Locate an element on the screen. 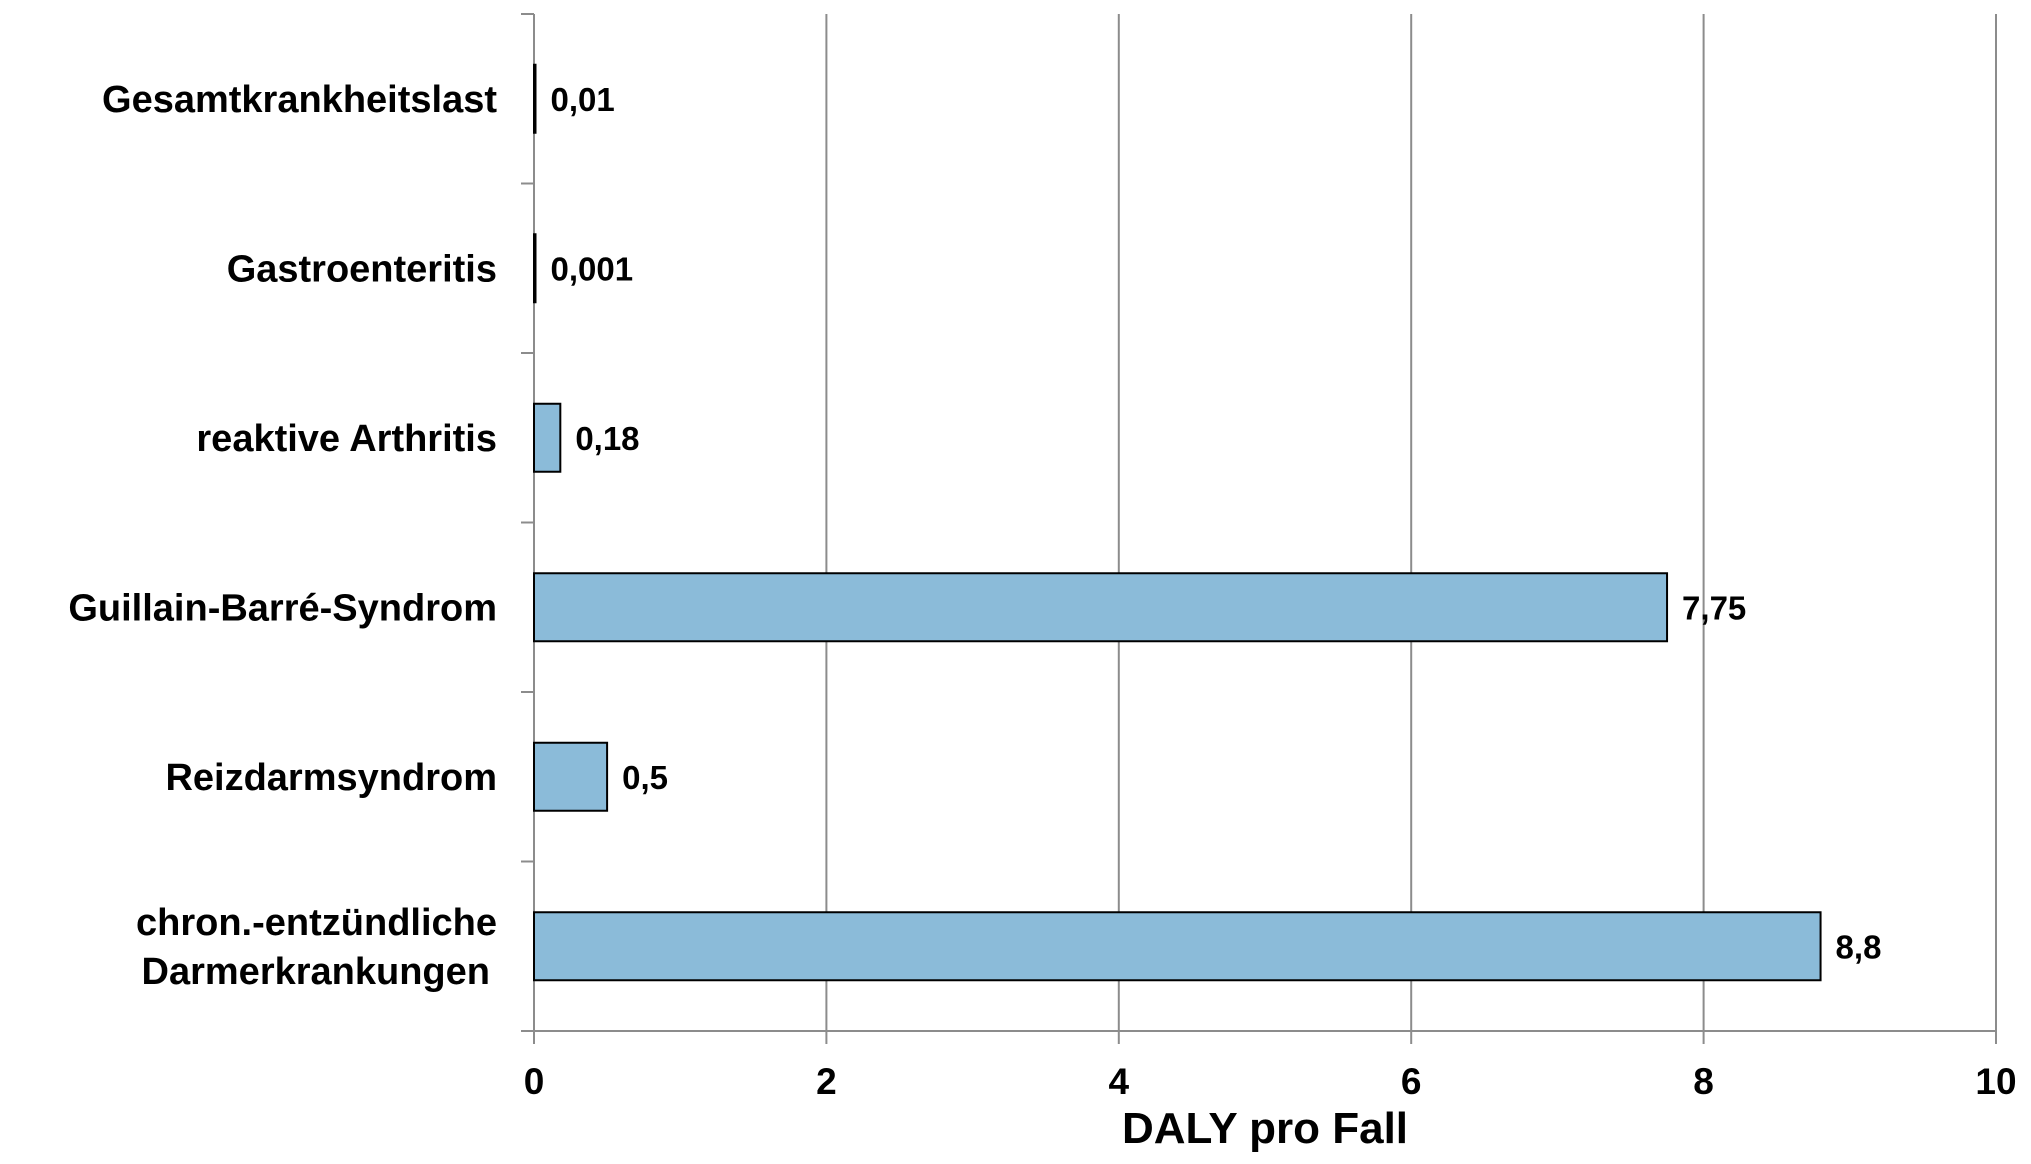 The height and width of the screenshot is (1164, 2031). category-label-1: Gastroenteritis is located at coordinates (362, 269).